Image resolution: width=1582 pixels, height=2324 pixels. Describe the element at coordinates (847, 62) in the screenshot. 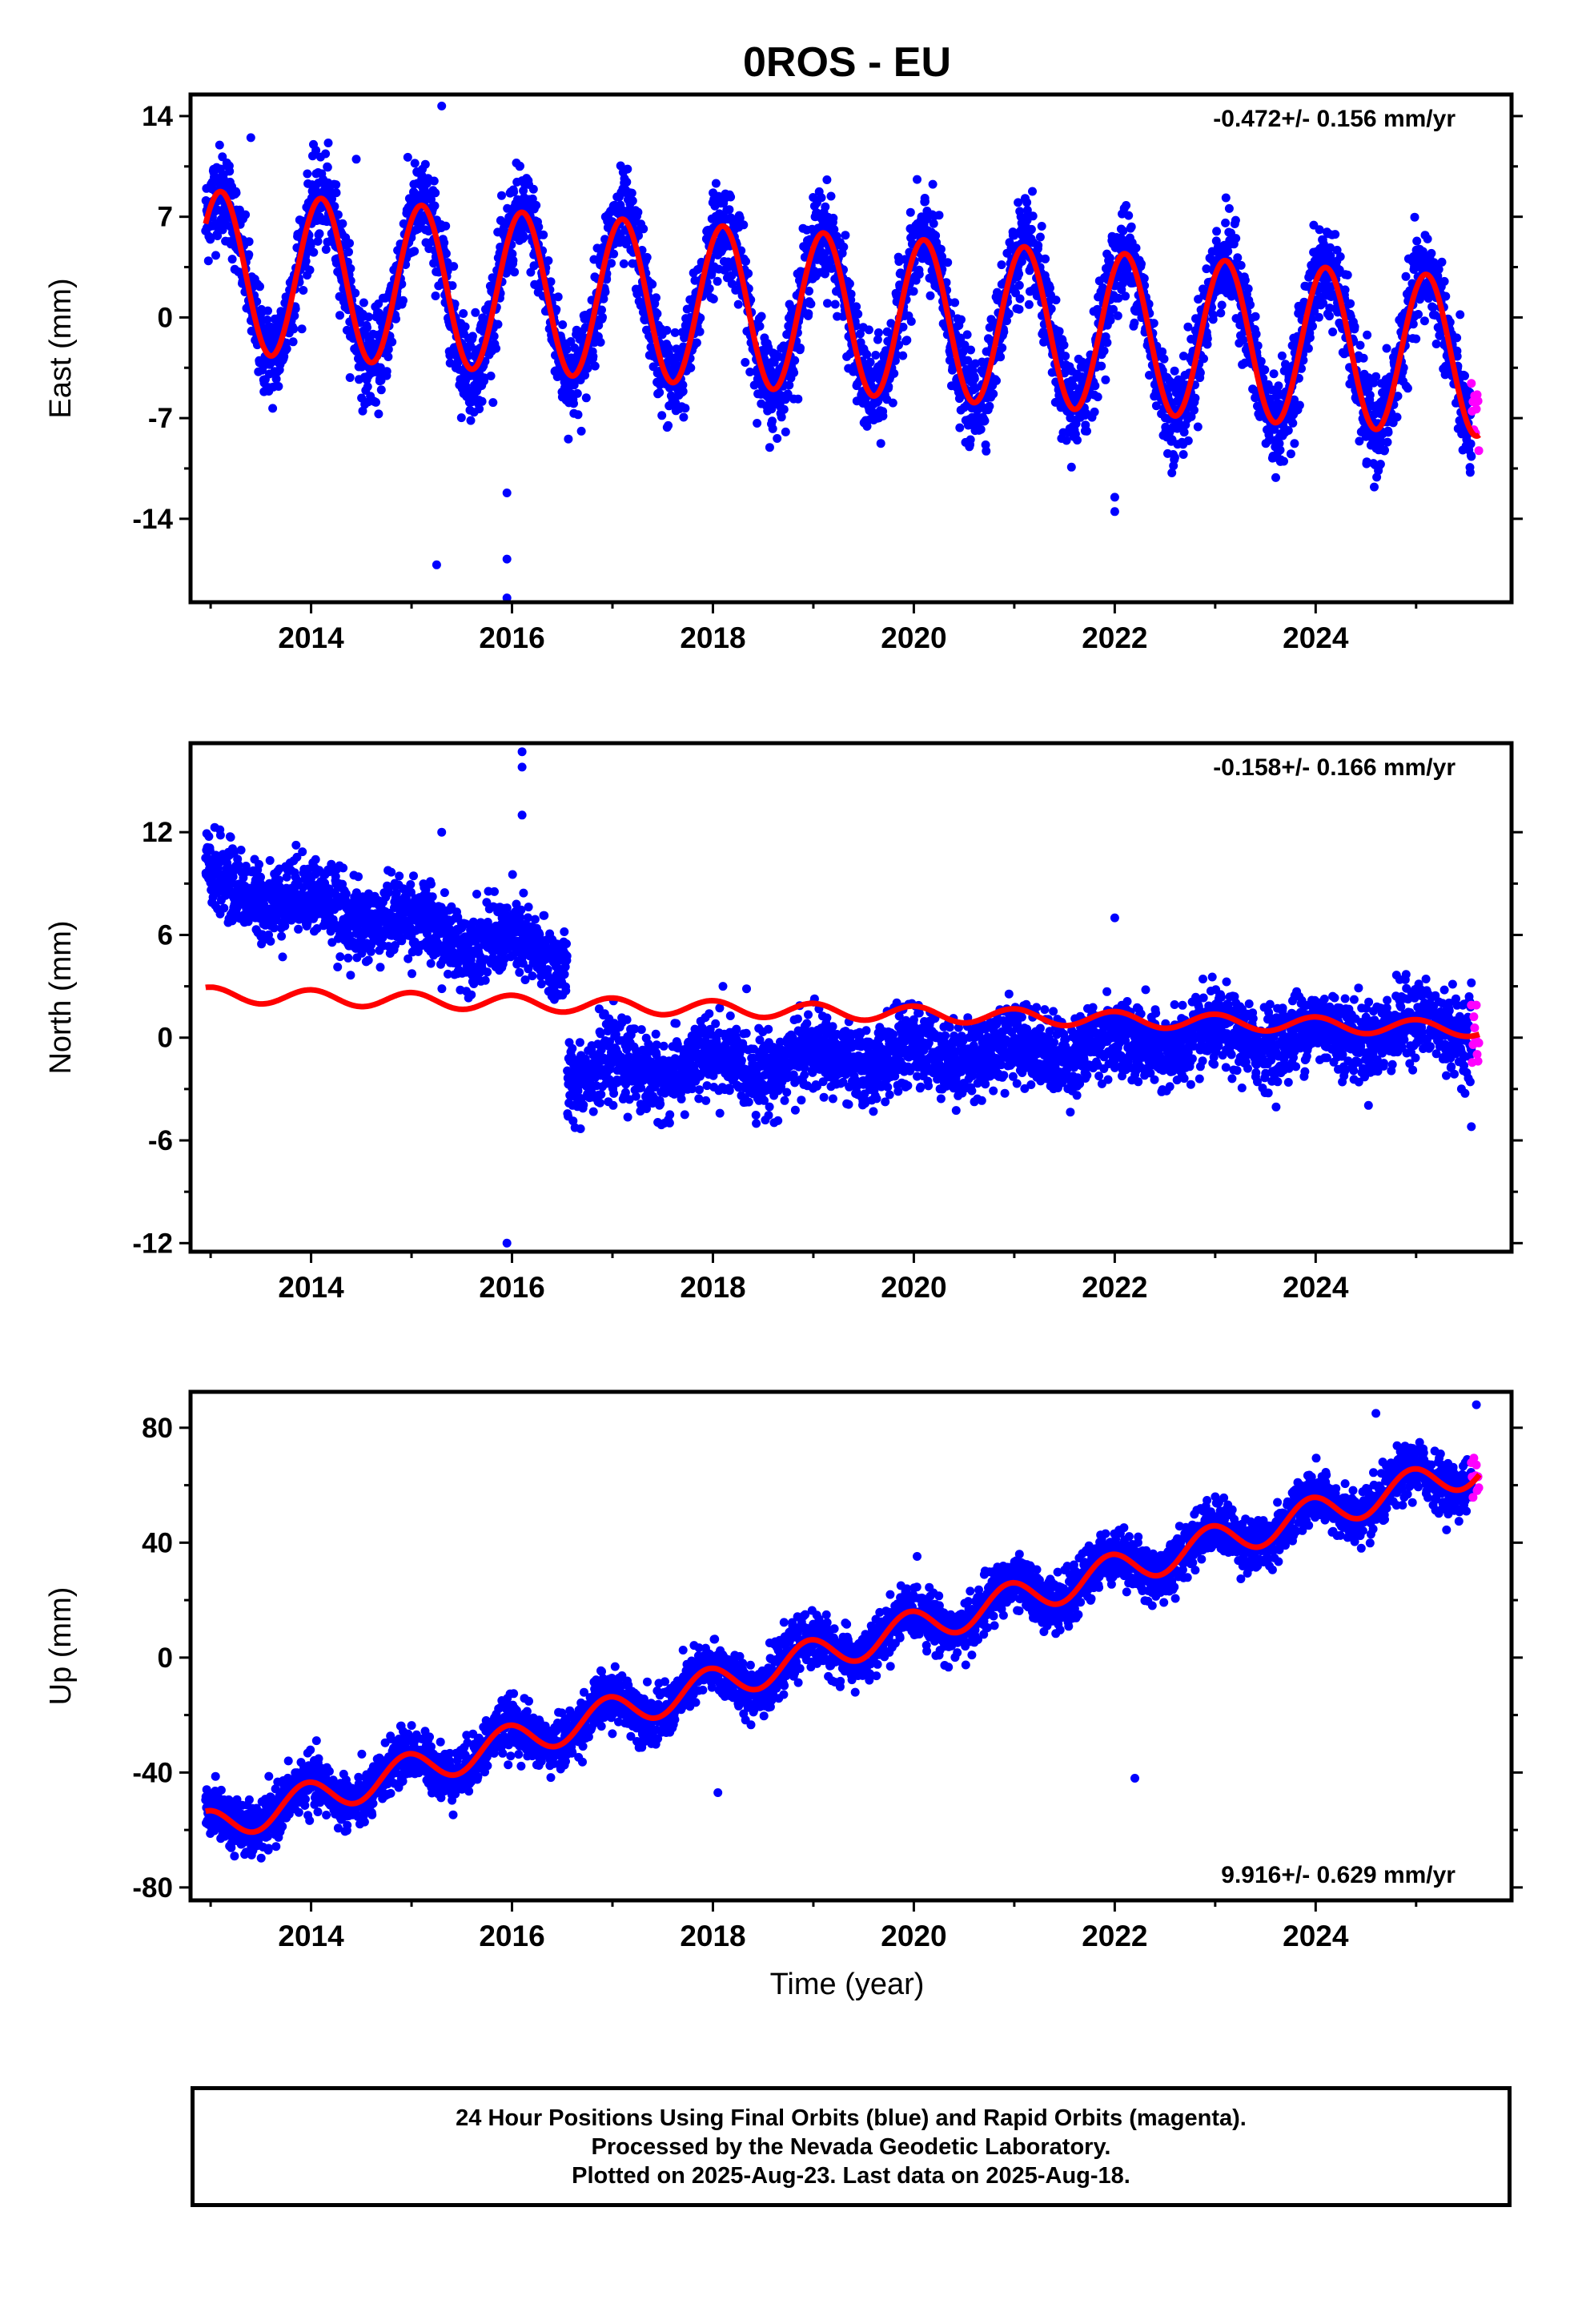

I see `figure-title: 0ROS - EU` at that location.